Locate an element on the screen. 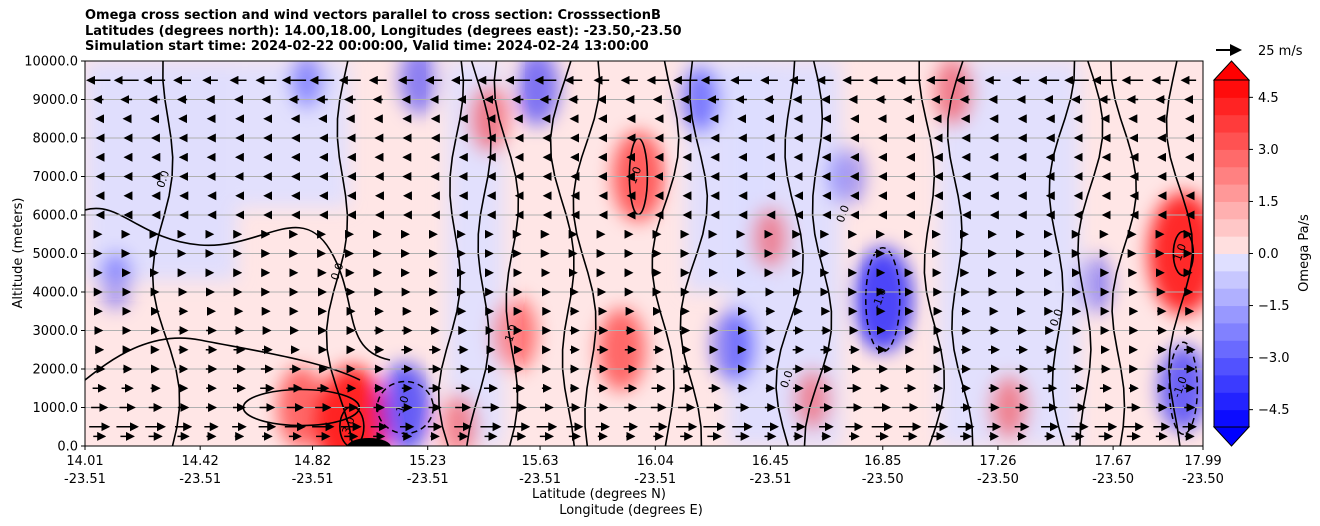 The image size is (1320, 526). y-tick-label: 8000.0 is located at coordinates (56, 139).